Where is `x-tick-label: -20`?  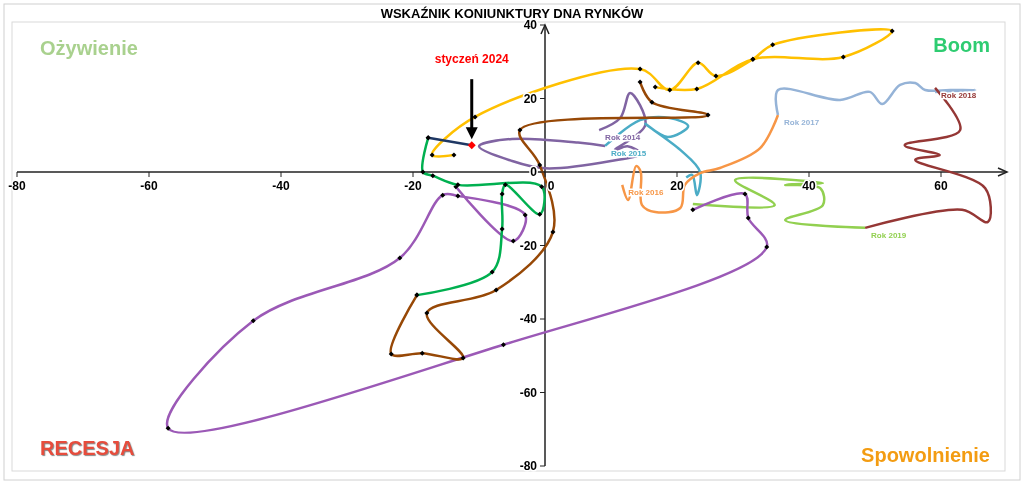 x-tick-label: -20 is located at coordinates (413, 186).